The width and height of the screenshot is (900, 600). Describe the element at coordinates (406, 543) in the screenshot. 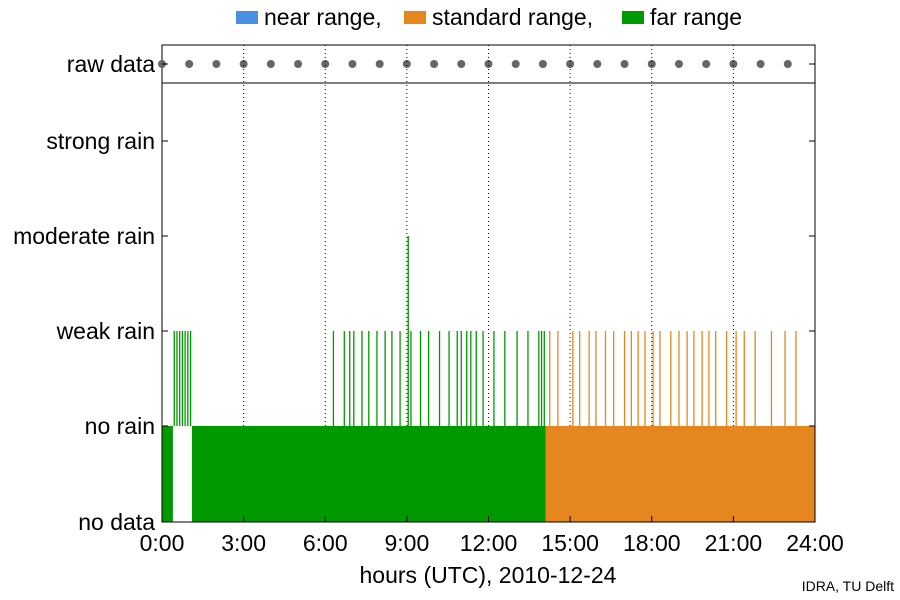

I see `x-tick-label: 9:00` at that location.